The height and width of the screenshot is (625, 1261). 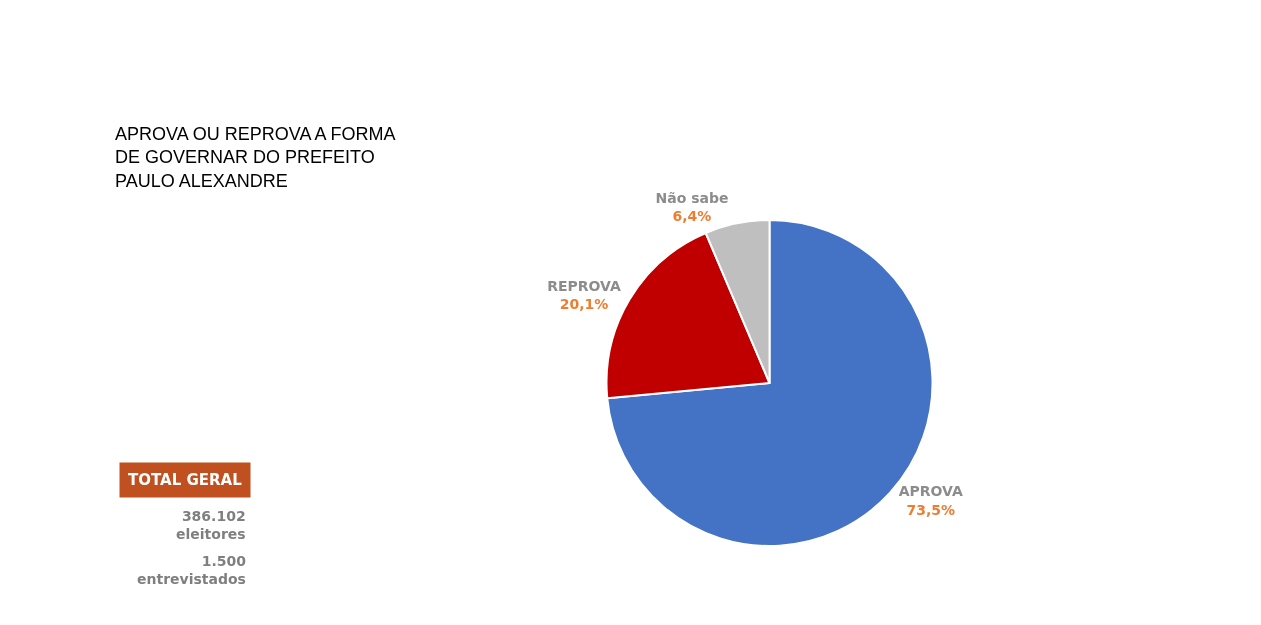 I want to click on text: APROVA OU REPROVA A FORMA DE GOVERNAR DO PREFEITO PAULO ALEXANDRE, so click(x=255, y=157).